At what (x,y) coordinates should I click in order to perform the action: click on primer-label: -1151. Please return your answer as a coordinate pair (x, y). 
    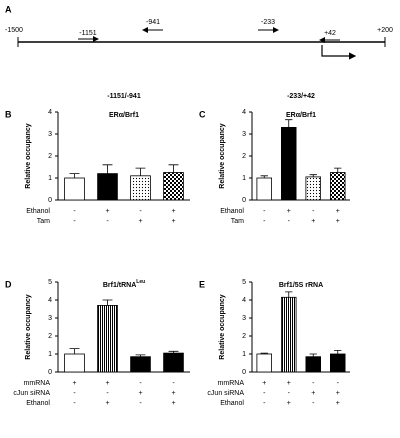
    Looking at the image, I should click on (87, 33).